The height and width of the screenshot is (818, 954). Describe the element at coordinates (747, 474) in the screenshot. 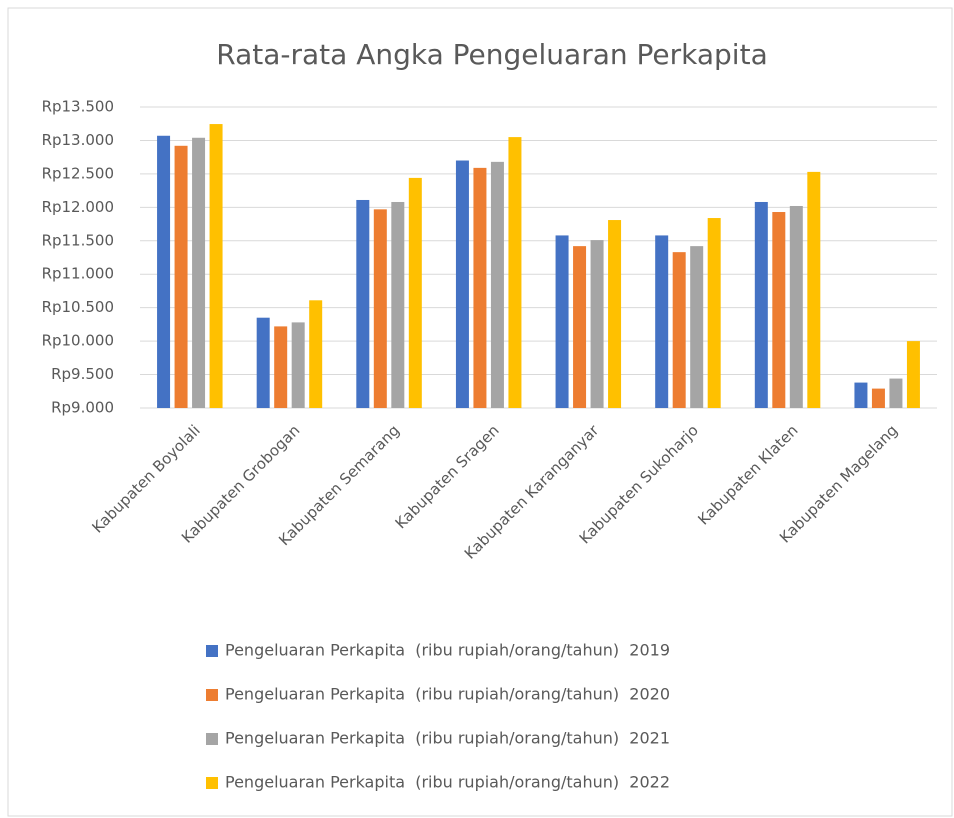

I see `x-tick-label: Kabupaten Klaten` at that location.